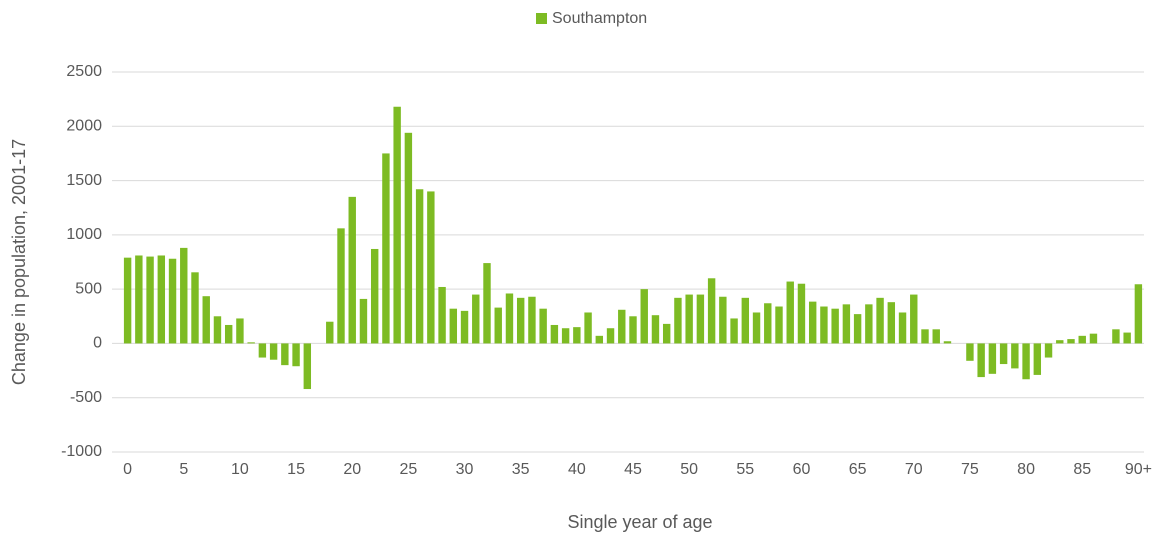 This screenshot has height=540, width=1162. What do you see at coordinates (240, 469) in the screenshot?
I see `x-tick-label: 10` at bounding box center [240, 469].